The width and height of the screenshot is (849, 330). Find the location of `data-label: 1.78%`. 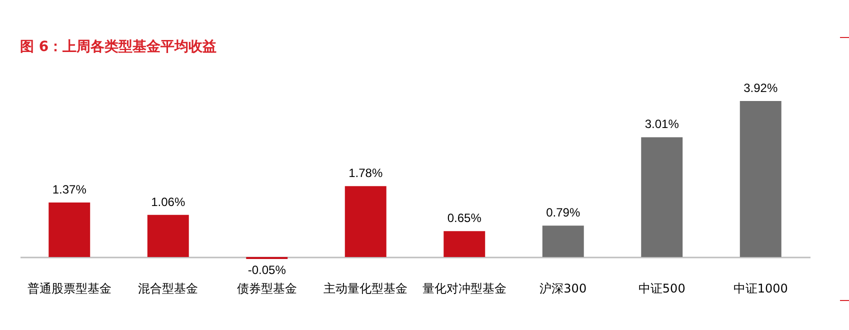

data-label: 1.78% is located at coordinates (365, 173).